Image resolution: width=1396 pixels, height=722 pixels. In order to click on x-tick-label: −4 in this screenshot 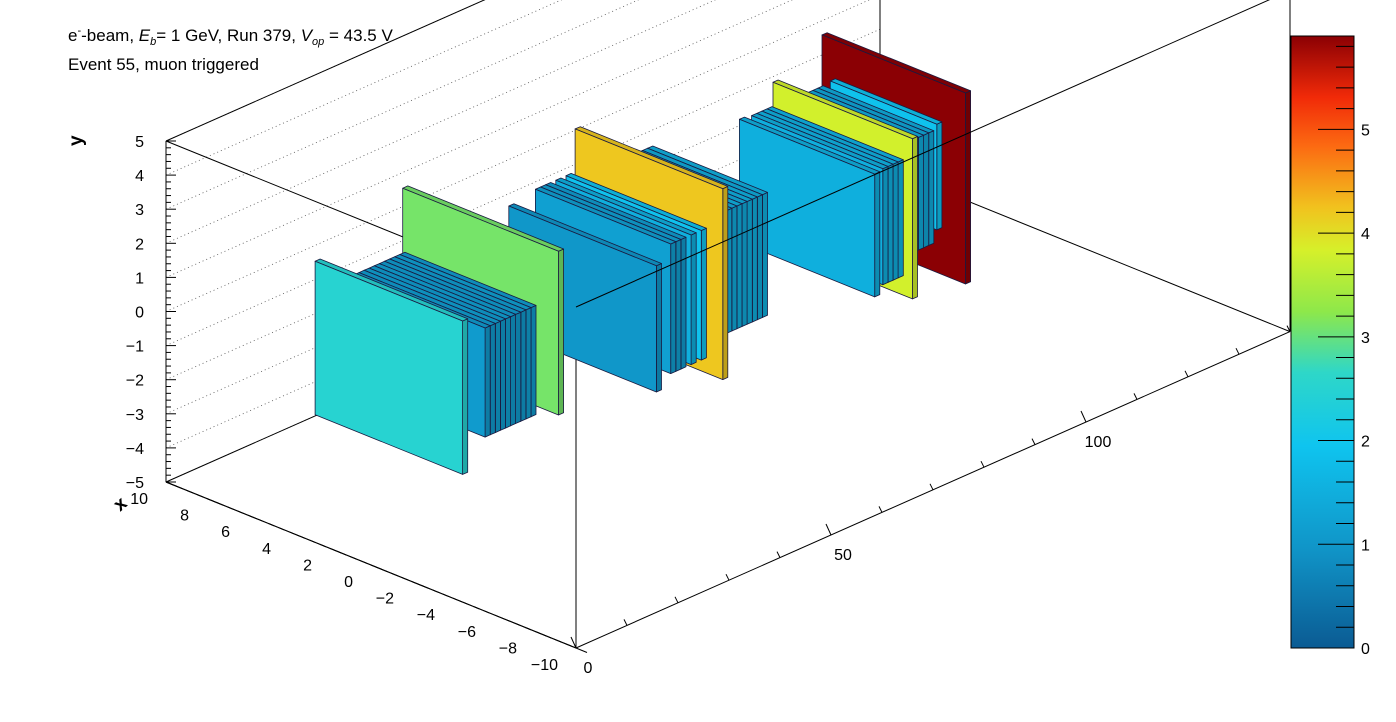, I will do `click(426, 615)`.